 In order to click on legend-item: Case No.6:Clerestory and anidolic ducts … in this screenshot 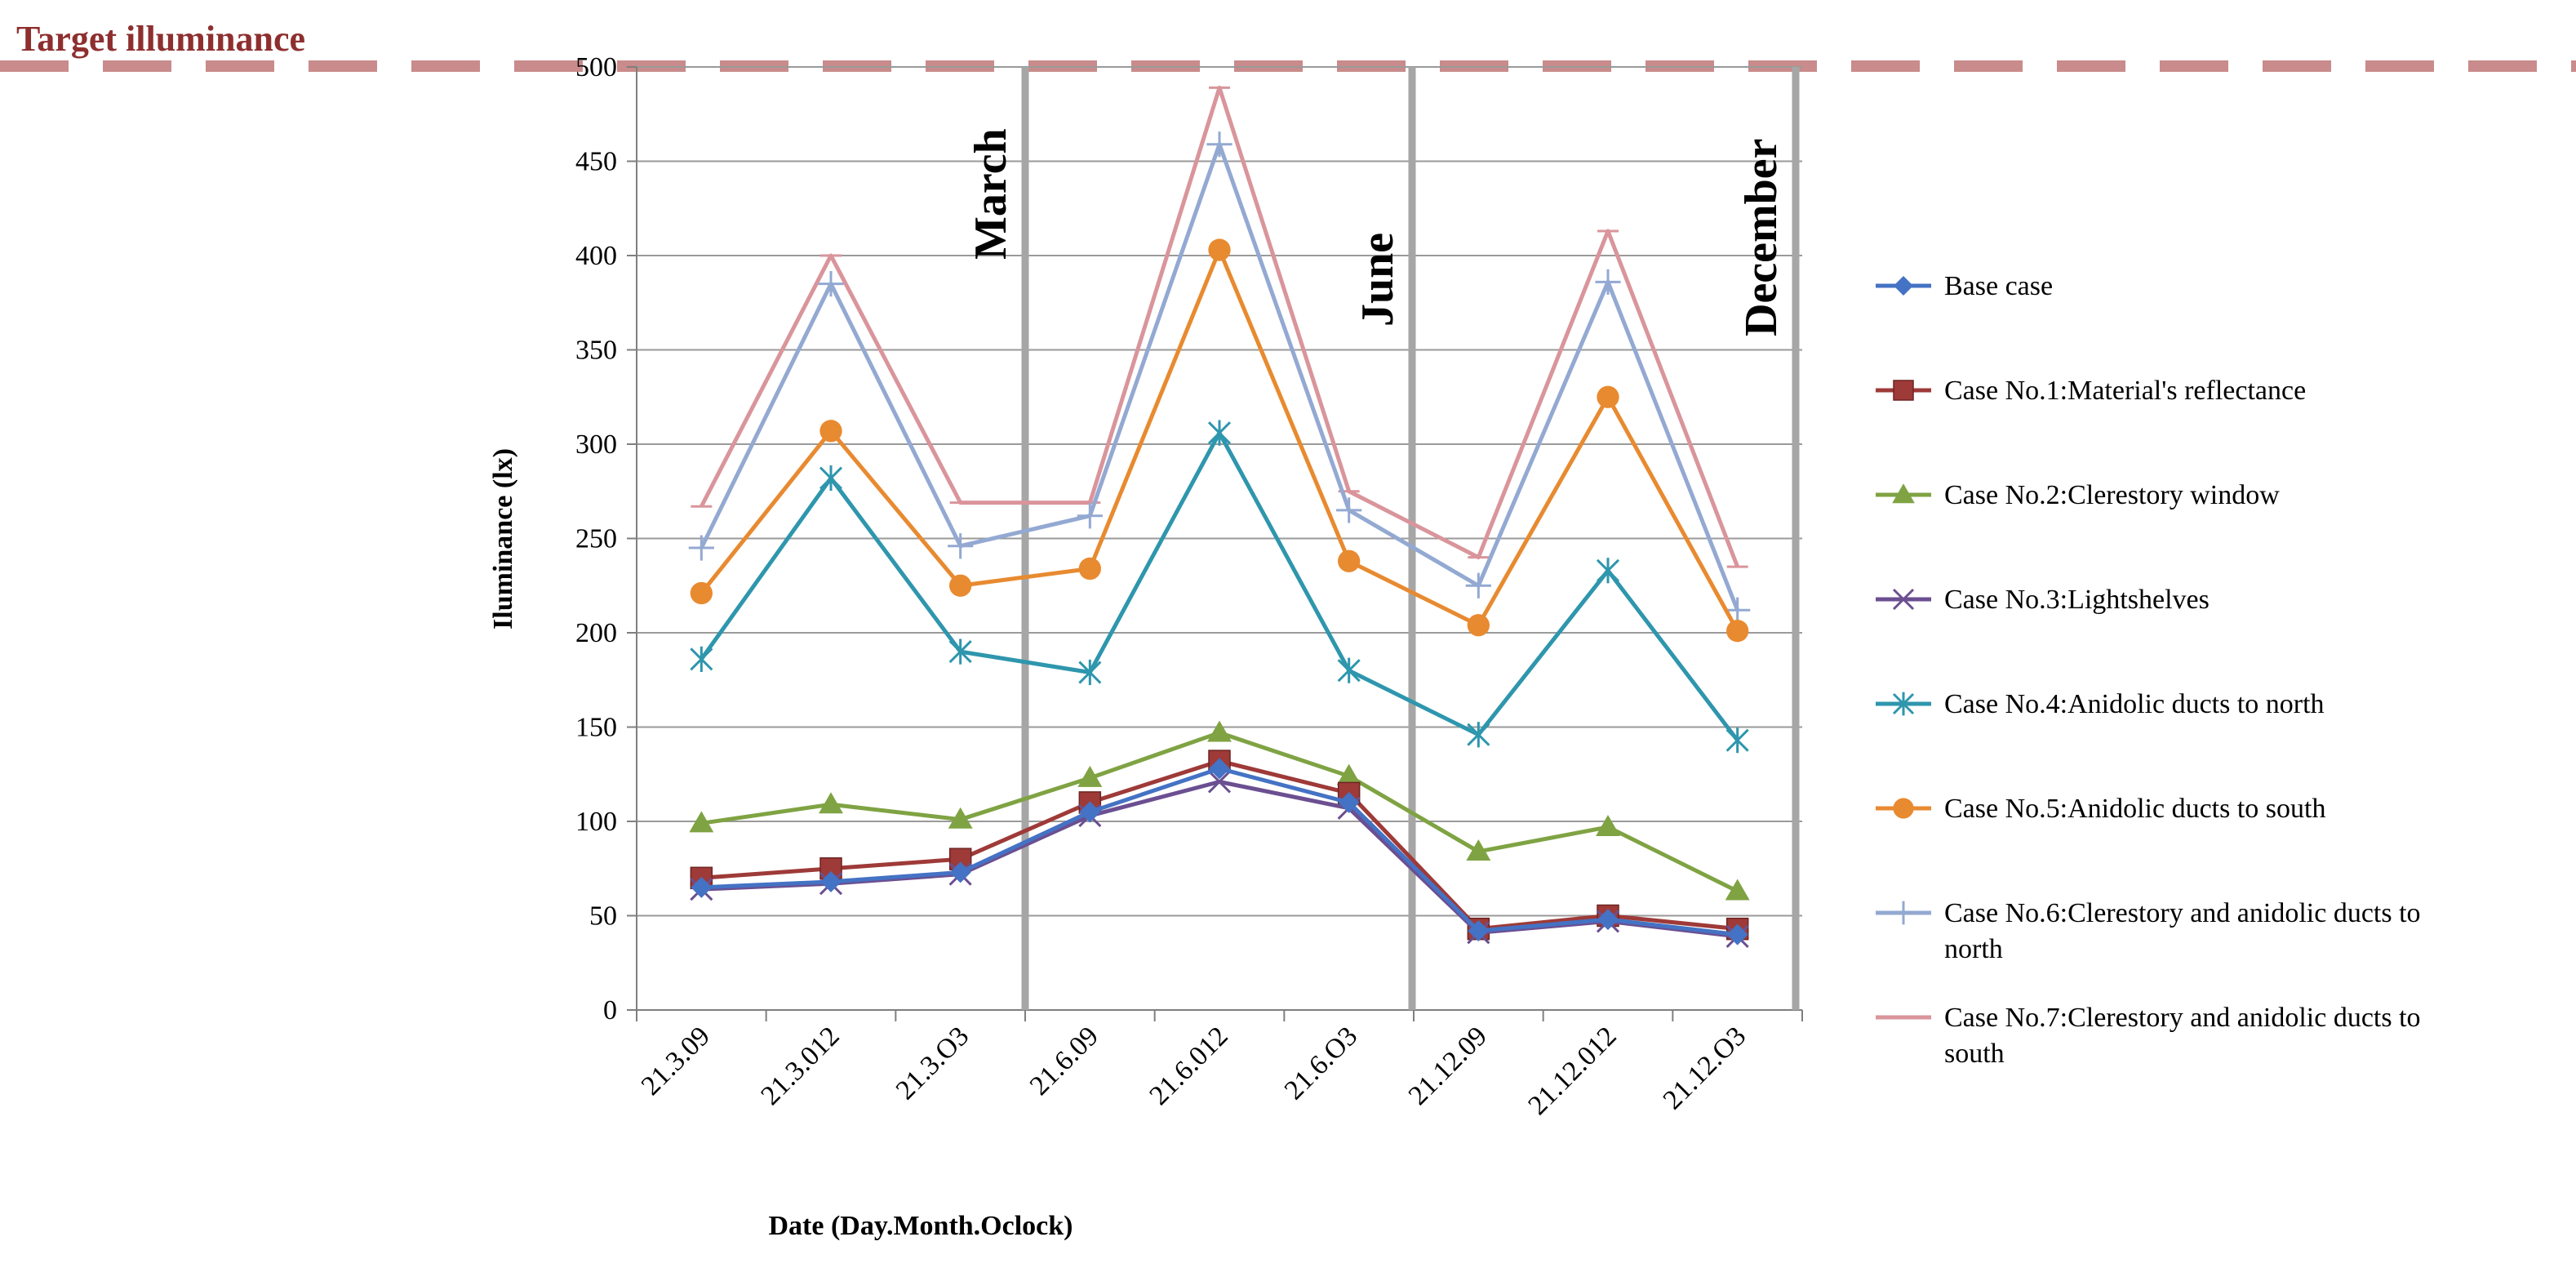, I will do `click(2148, 931)`.